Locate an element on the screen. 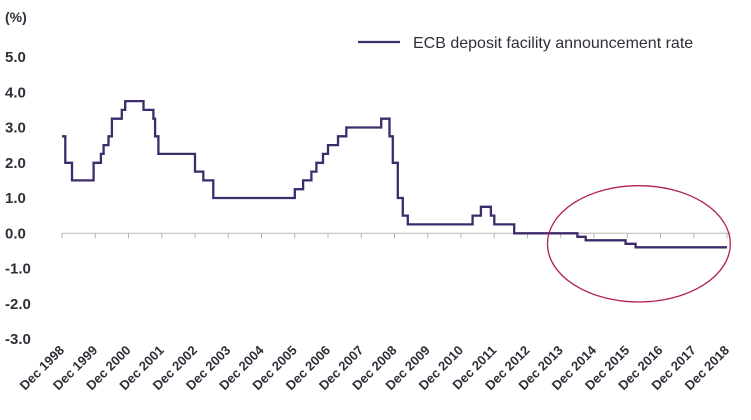 The image size is (751, 420). y-tick-label: -3.0 is located at coordinates (18, 339).